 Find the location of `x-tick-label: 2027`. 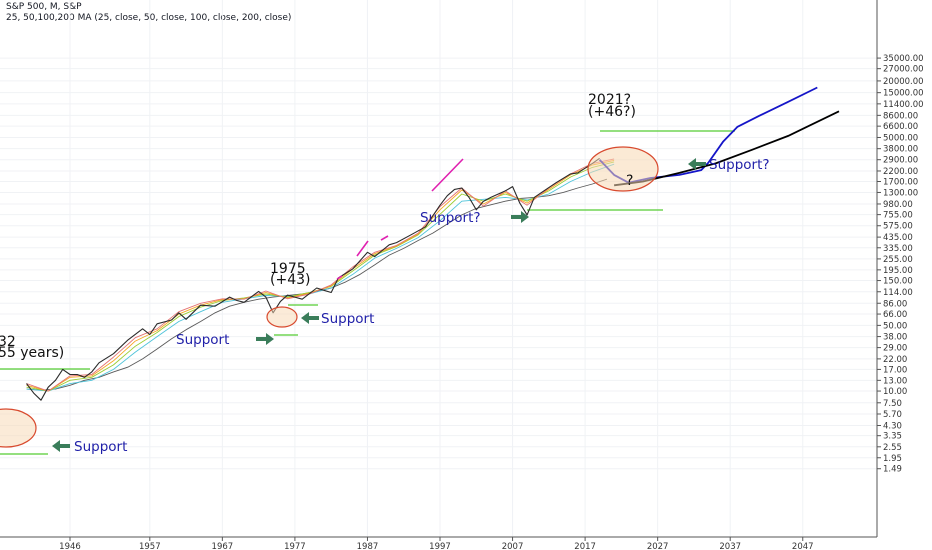

x-tick-label: 2027 is located at coordinates (658, 546).